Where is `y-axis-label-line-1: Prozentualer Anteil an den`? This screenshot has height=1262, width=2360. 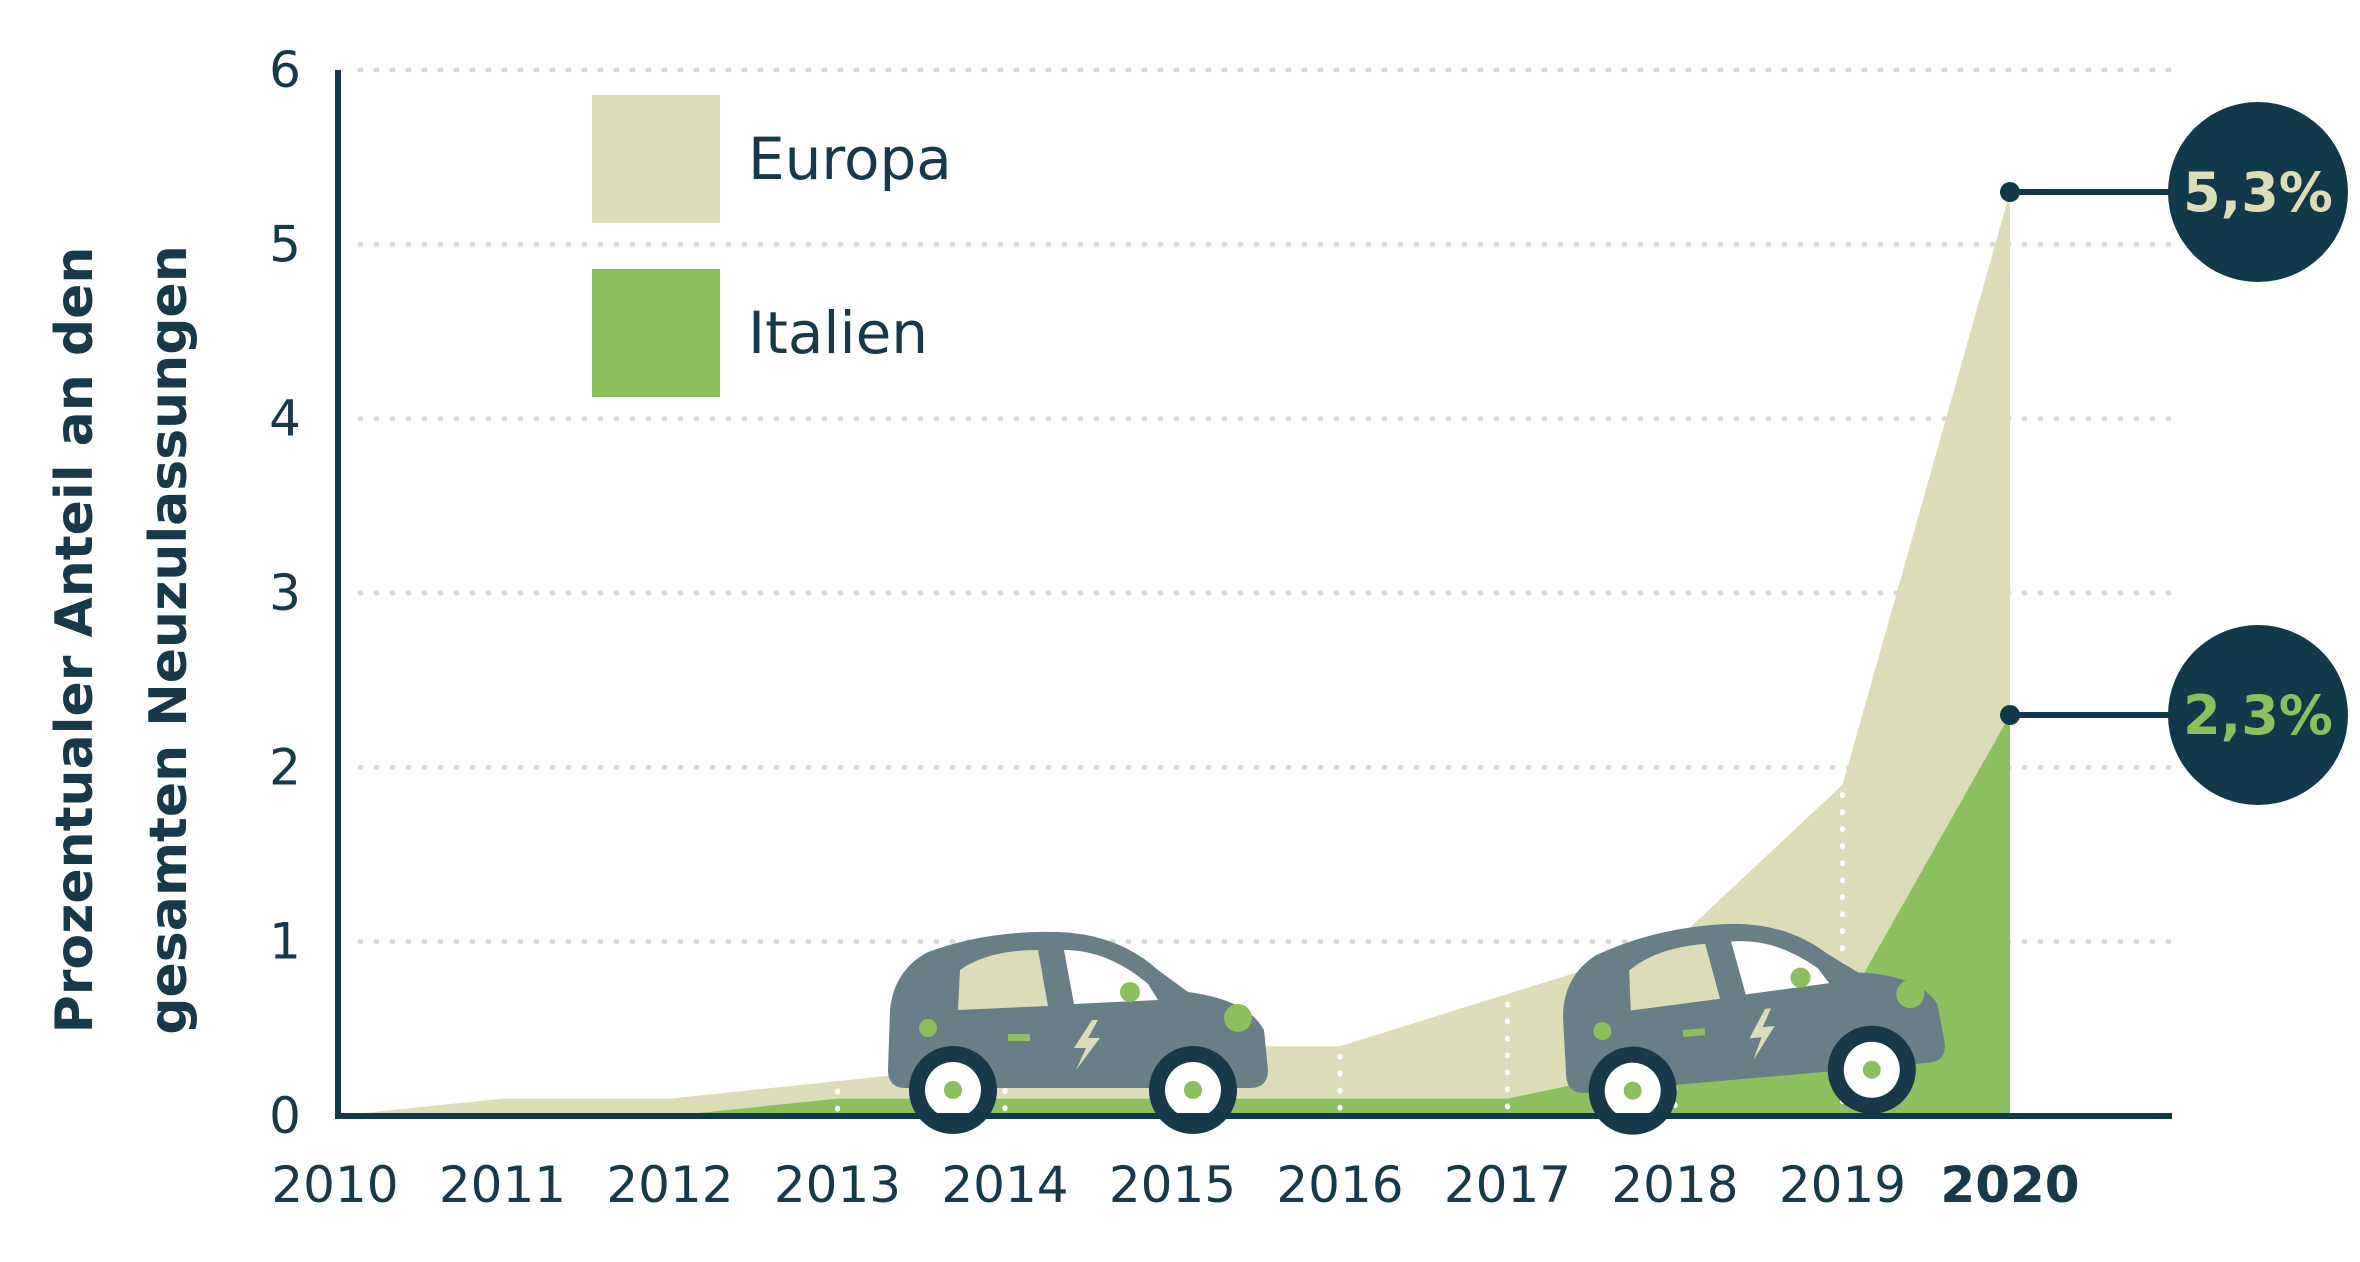
y-axis-label-line-1: Prozentualer Anteil an den is located at coordinates (75, 640).